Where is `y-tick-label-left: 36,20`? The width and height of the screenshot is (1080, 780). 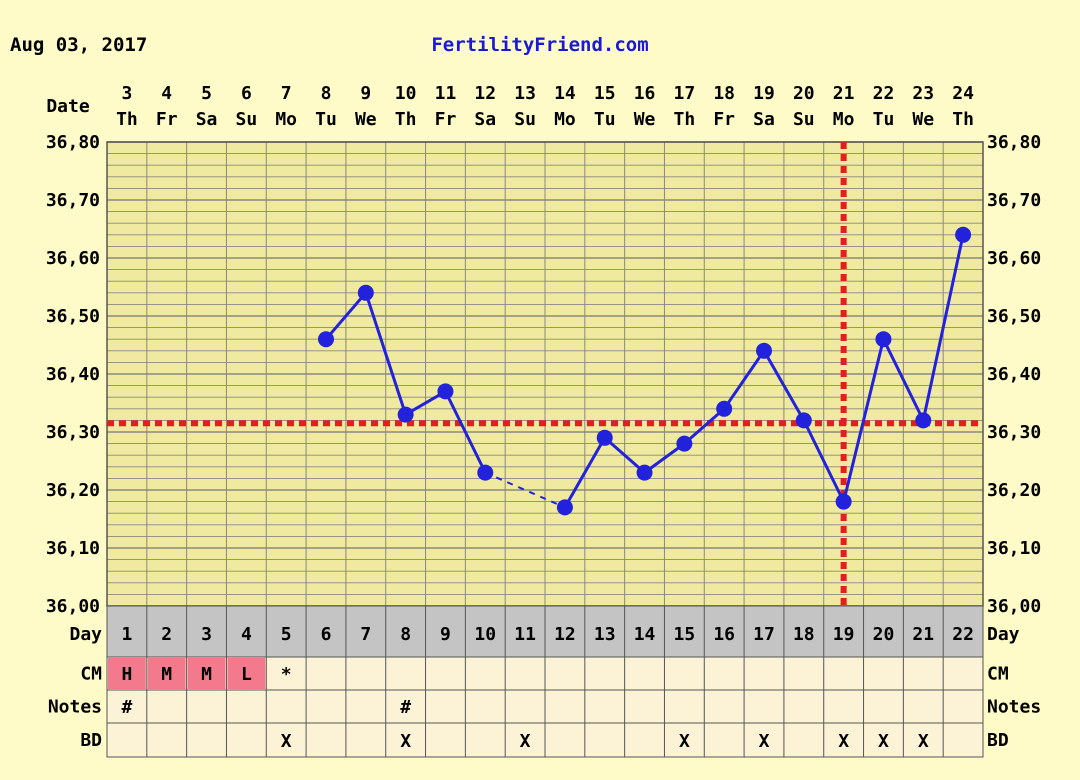
y-tick-label-left: 36,20 is located at coordinates (73, 490).